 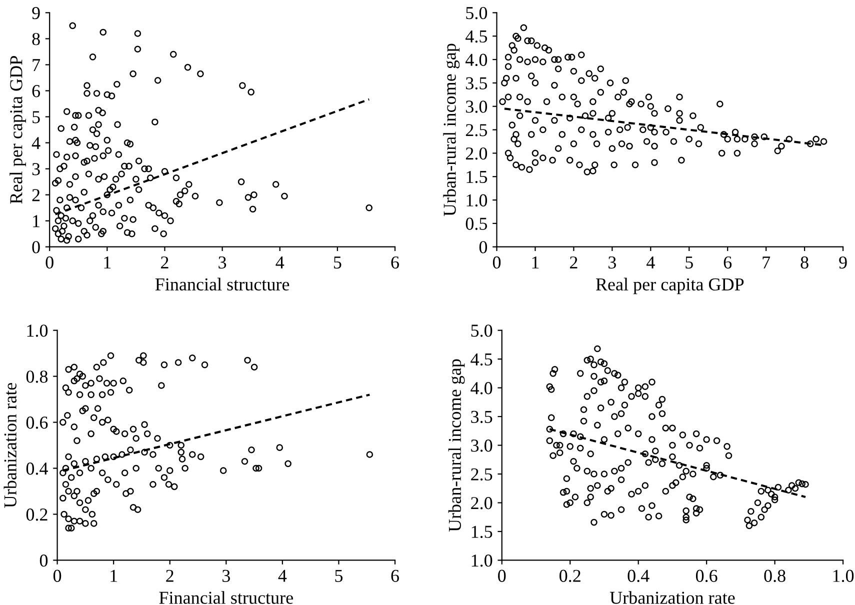 I want to click on y-tick-label: 0.2, so click(x=37, y=514).